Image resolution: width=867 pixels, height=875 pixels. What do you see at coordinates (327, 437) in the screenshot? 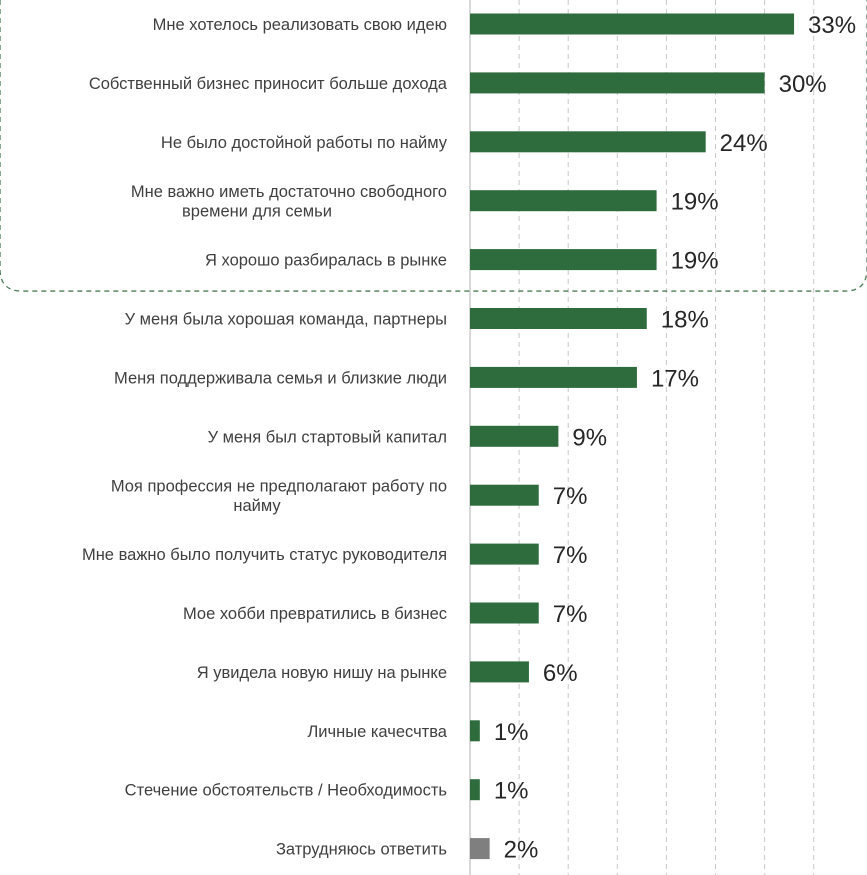
I see `category-label: У меня был стартовый капитал` at bounding box center [327, 437].